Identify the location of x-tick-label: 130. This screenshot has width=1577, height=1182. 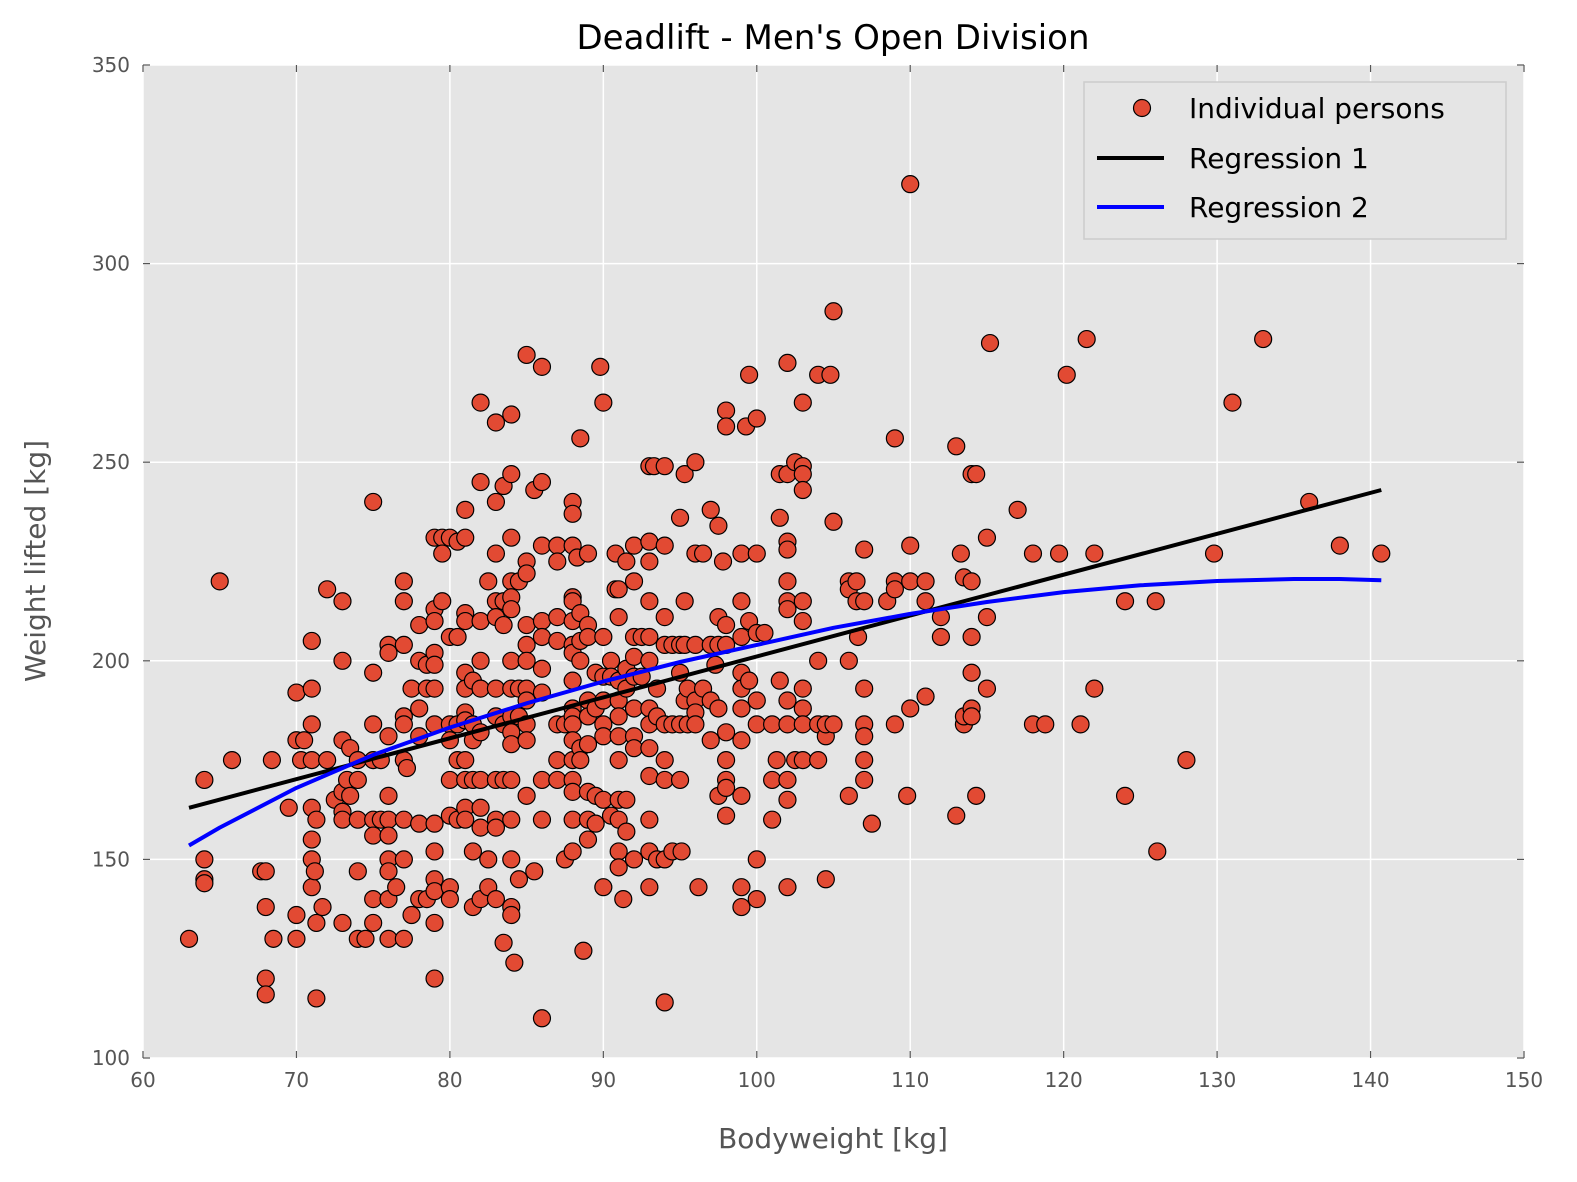
(1217, 1080).